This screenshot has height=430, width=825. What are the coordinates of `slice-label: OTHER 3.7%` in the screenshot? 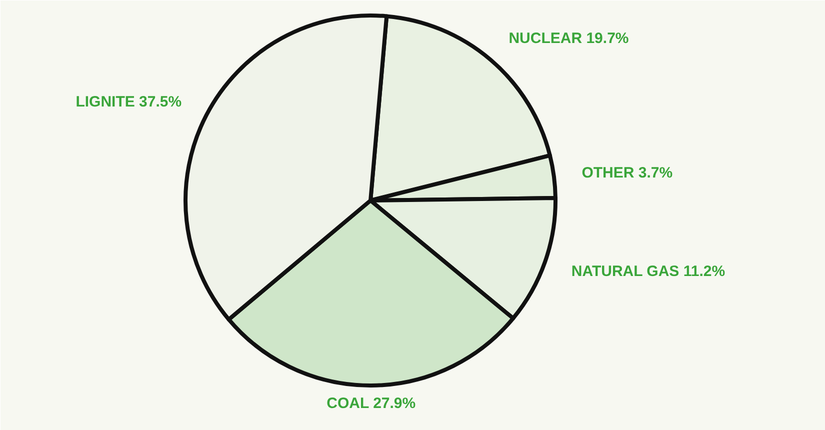 It's located at (627, 173).